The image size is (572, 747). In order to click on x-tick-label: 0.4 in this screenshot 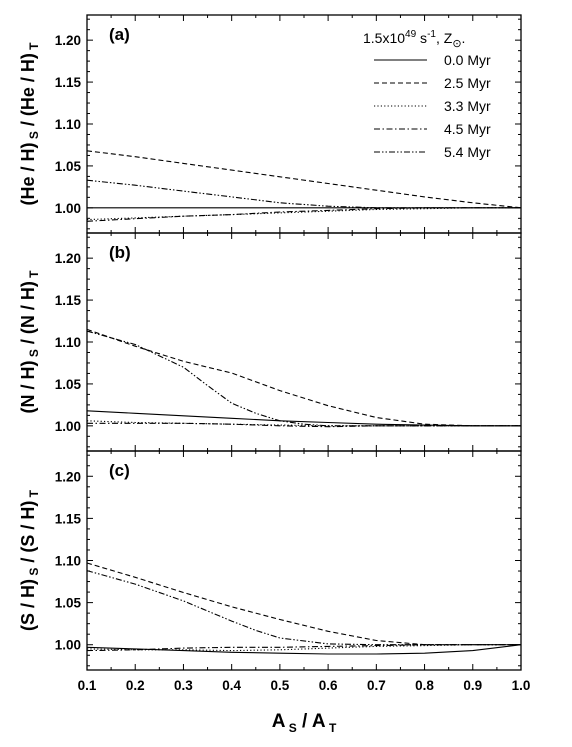, I will do `click(231, 685)`.